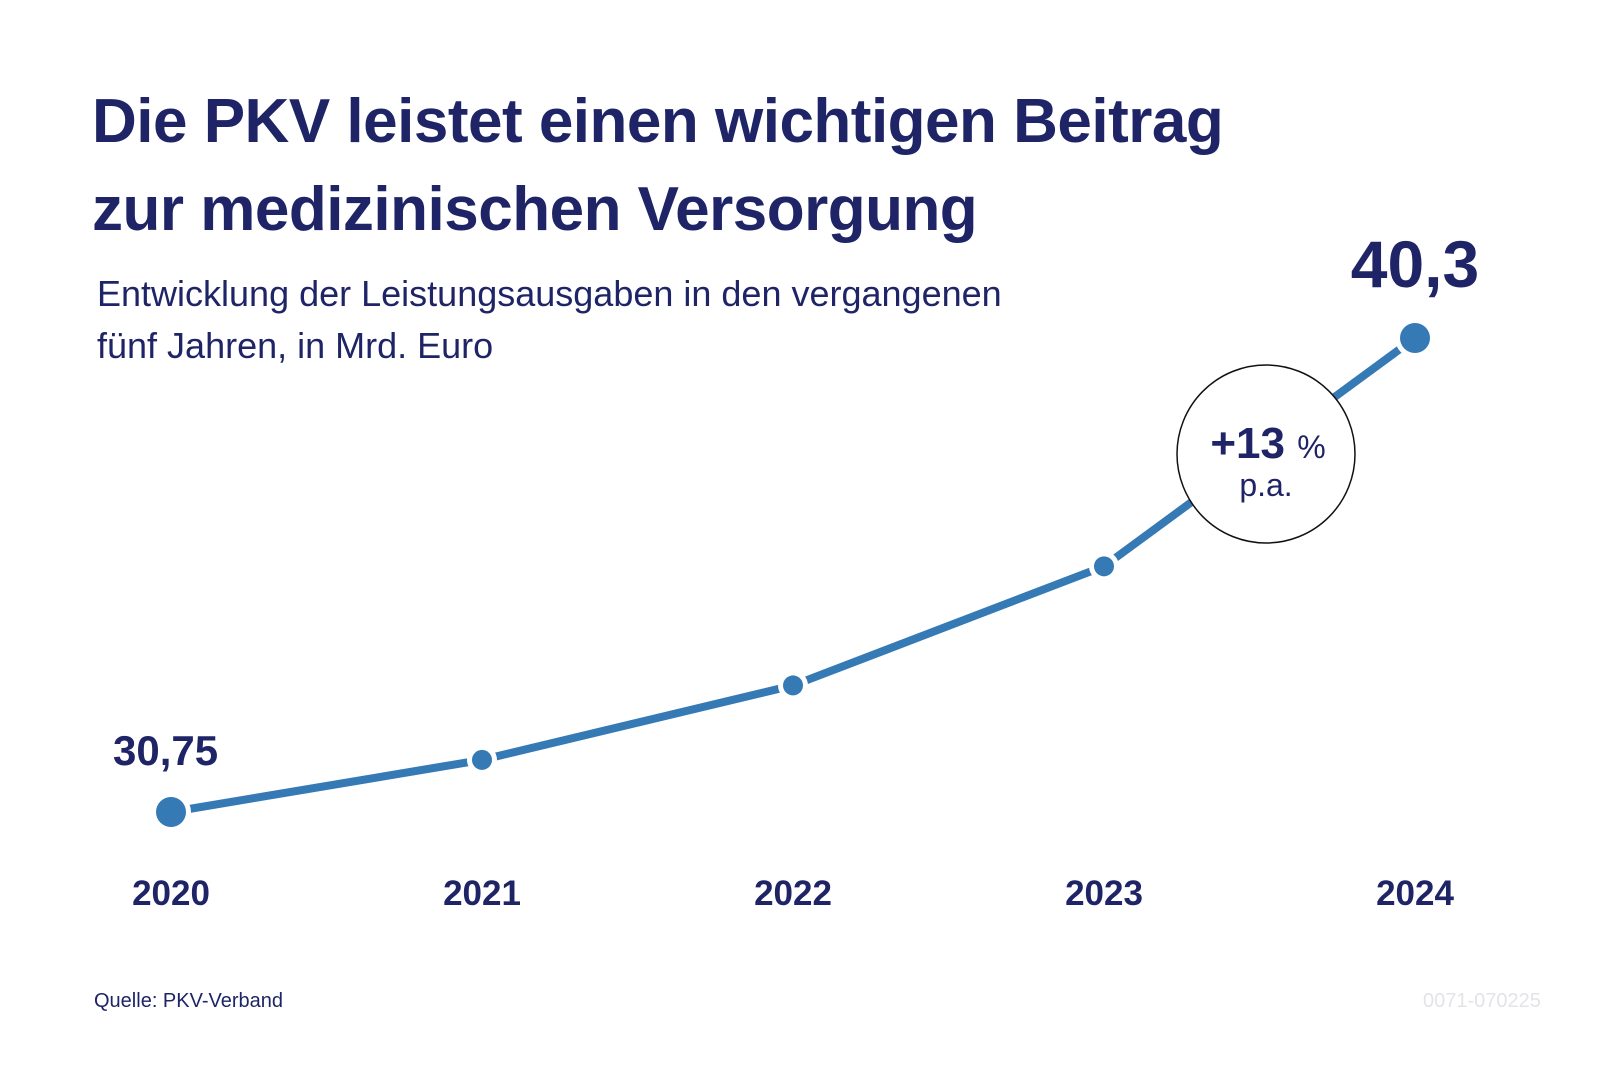 This screenshot has width=1624, height=1083. What do you see at coordinates (1311, 447) in the screenshot?
I see `growth-rate-unit: %` at bounding box center [1311, 447].